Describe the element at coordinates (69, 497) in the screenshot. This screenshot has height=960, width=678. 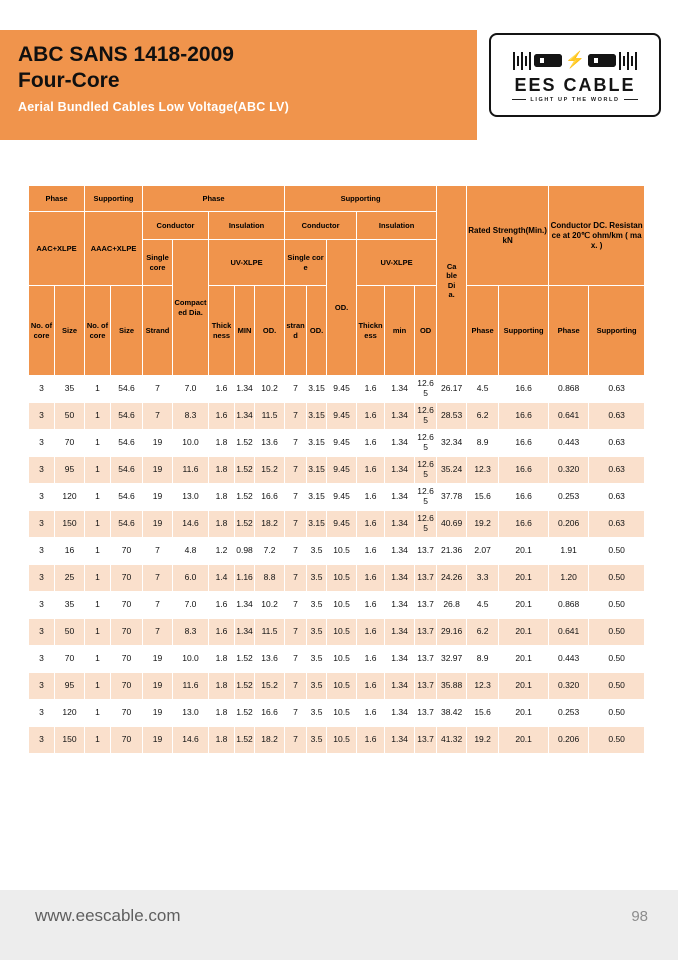
I see `table-cell: 120` at that location.